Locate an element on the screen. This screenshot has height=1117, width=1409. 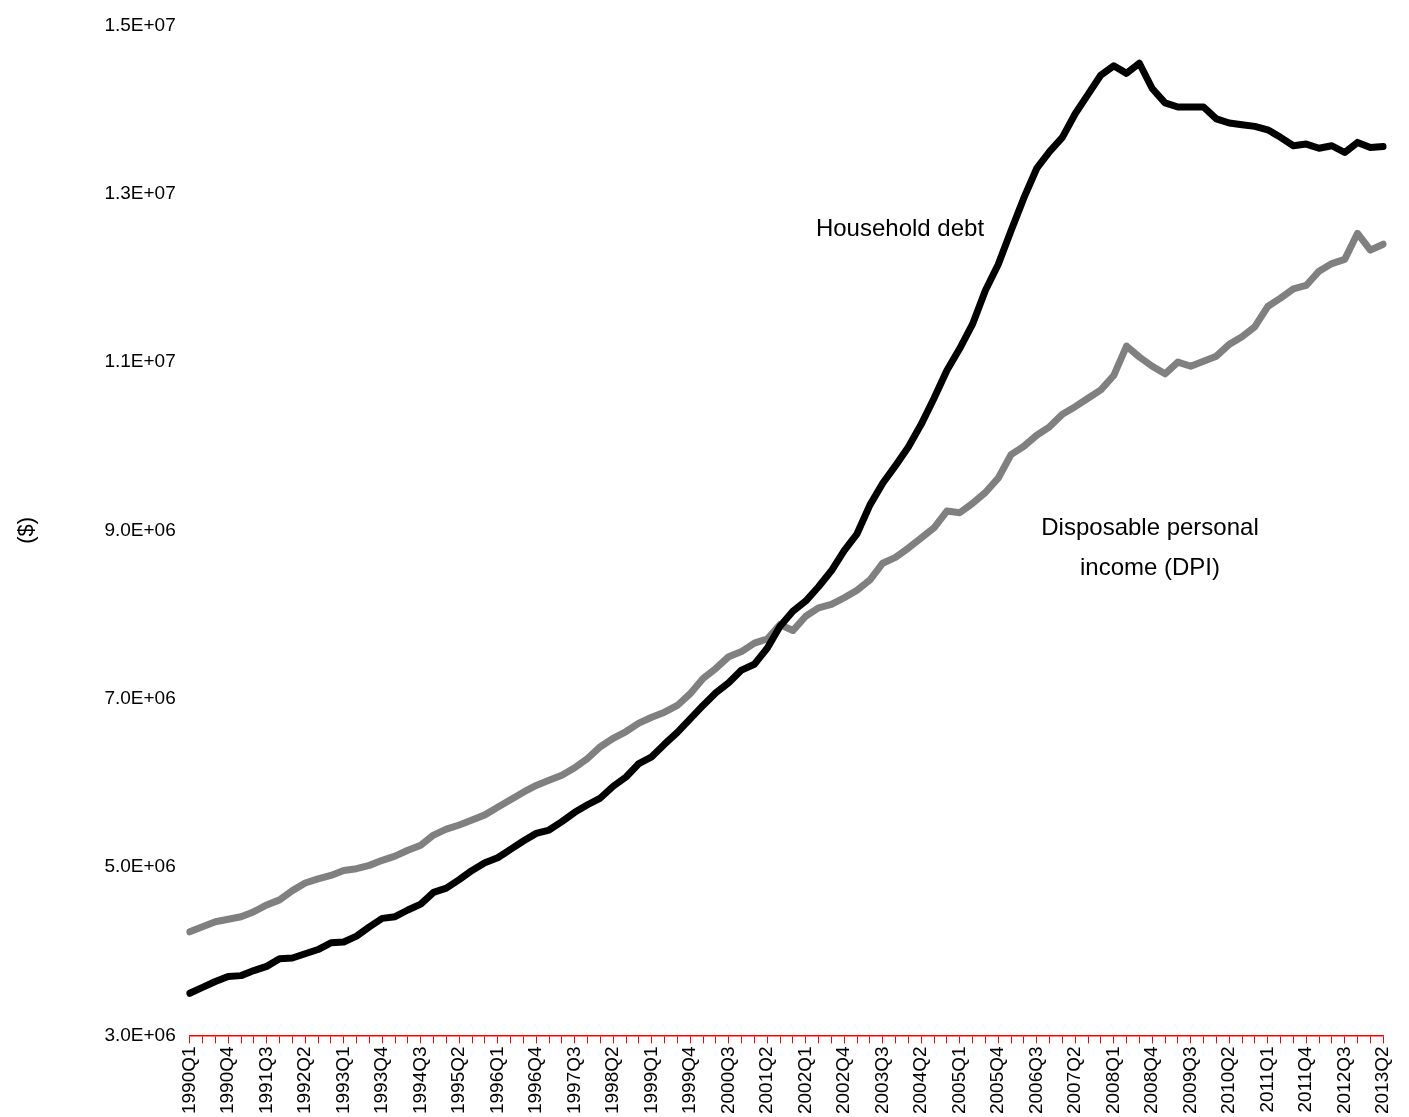
x-tick-label: 1993Q4 is located at coordinates (381, 1080).